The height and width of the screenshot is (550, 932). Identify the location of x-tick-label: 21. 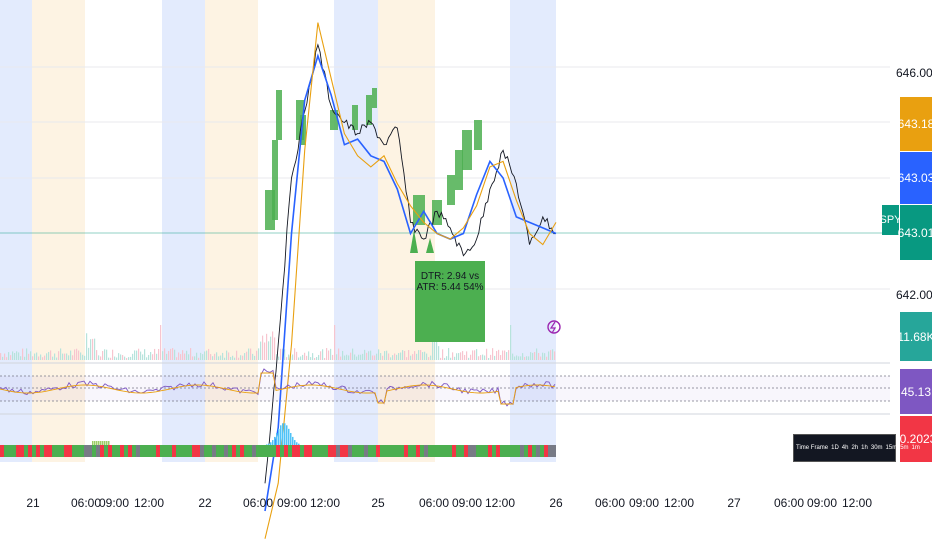
(33, 503).